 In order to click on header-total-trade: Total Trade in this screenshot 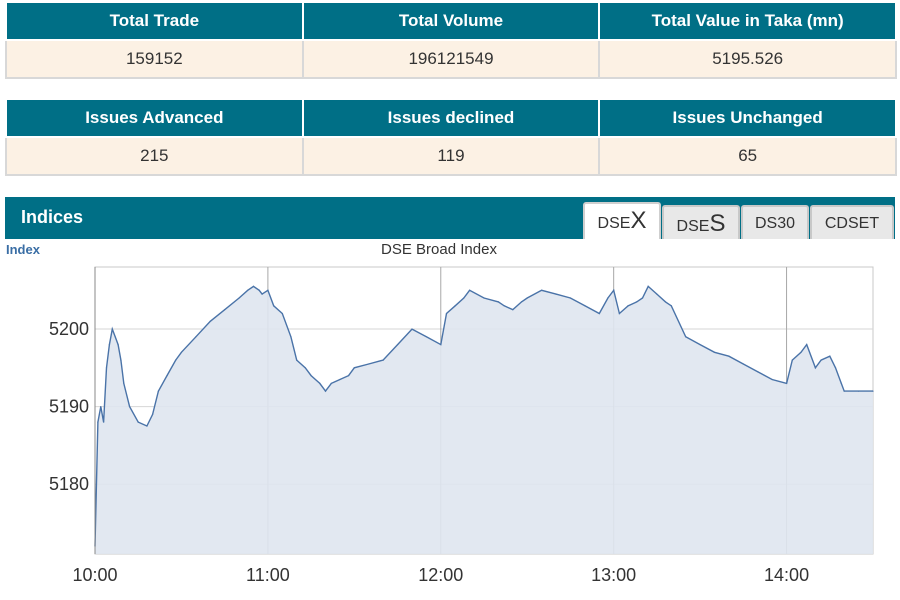, I will do `click(154, 21)`.